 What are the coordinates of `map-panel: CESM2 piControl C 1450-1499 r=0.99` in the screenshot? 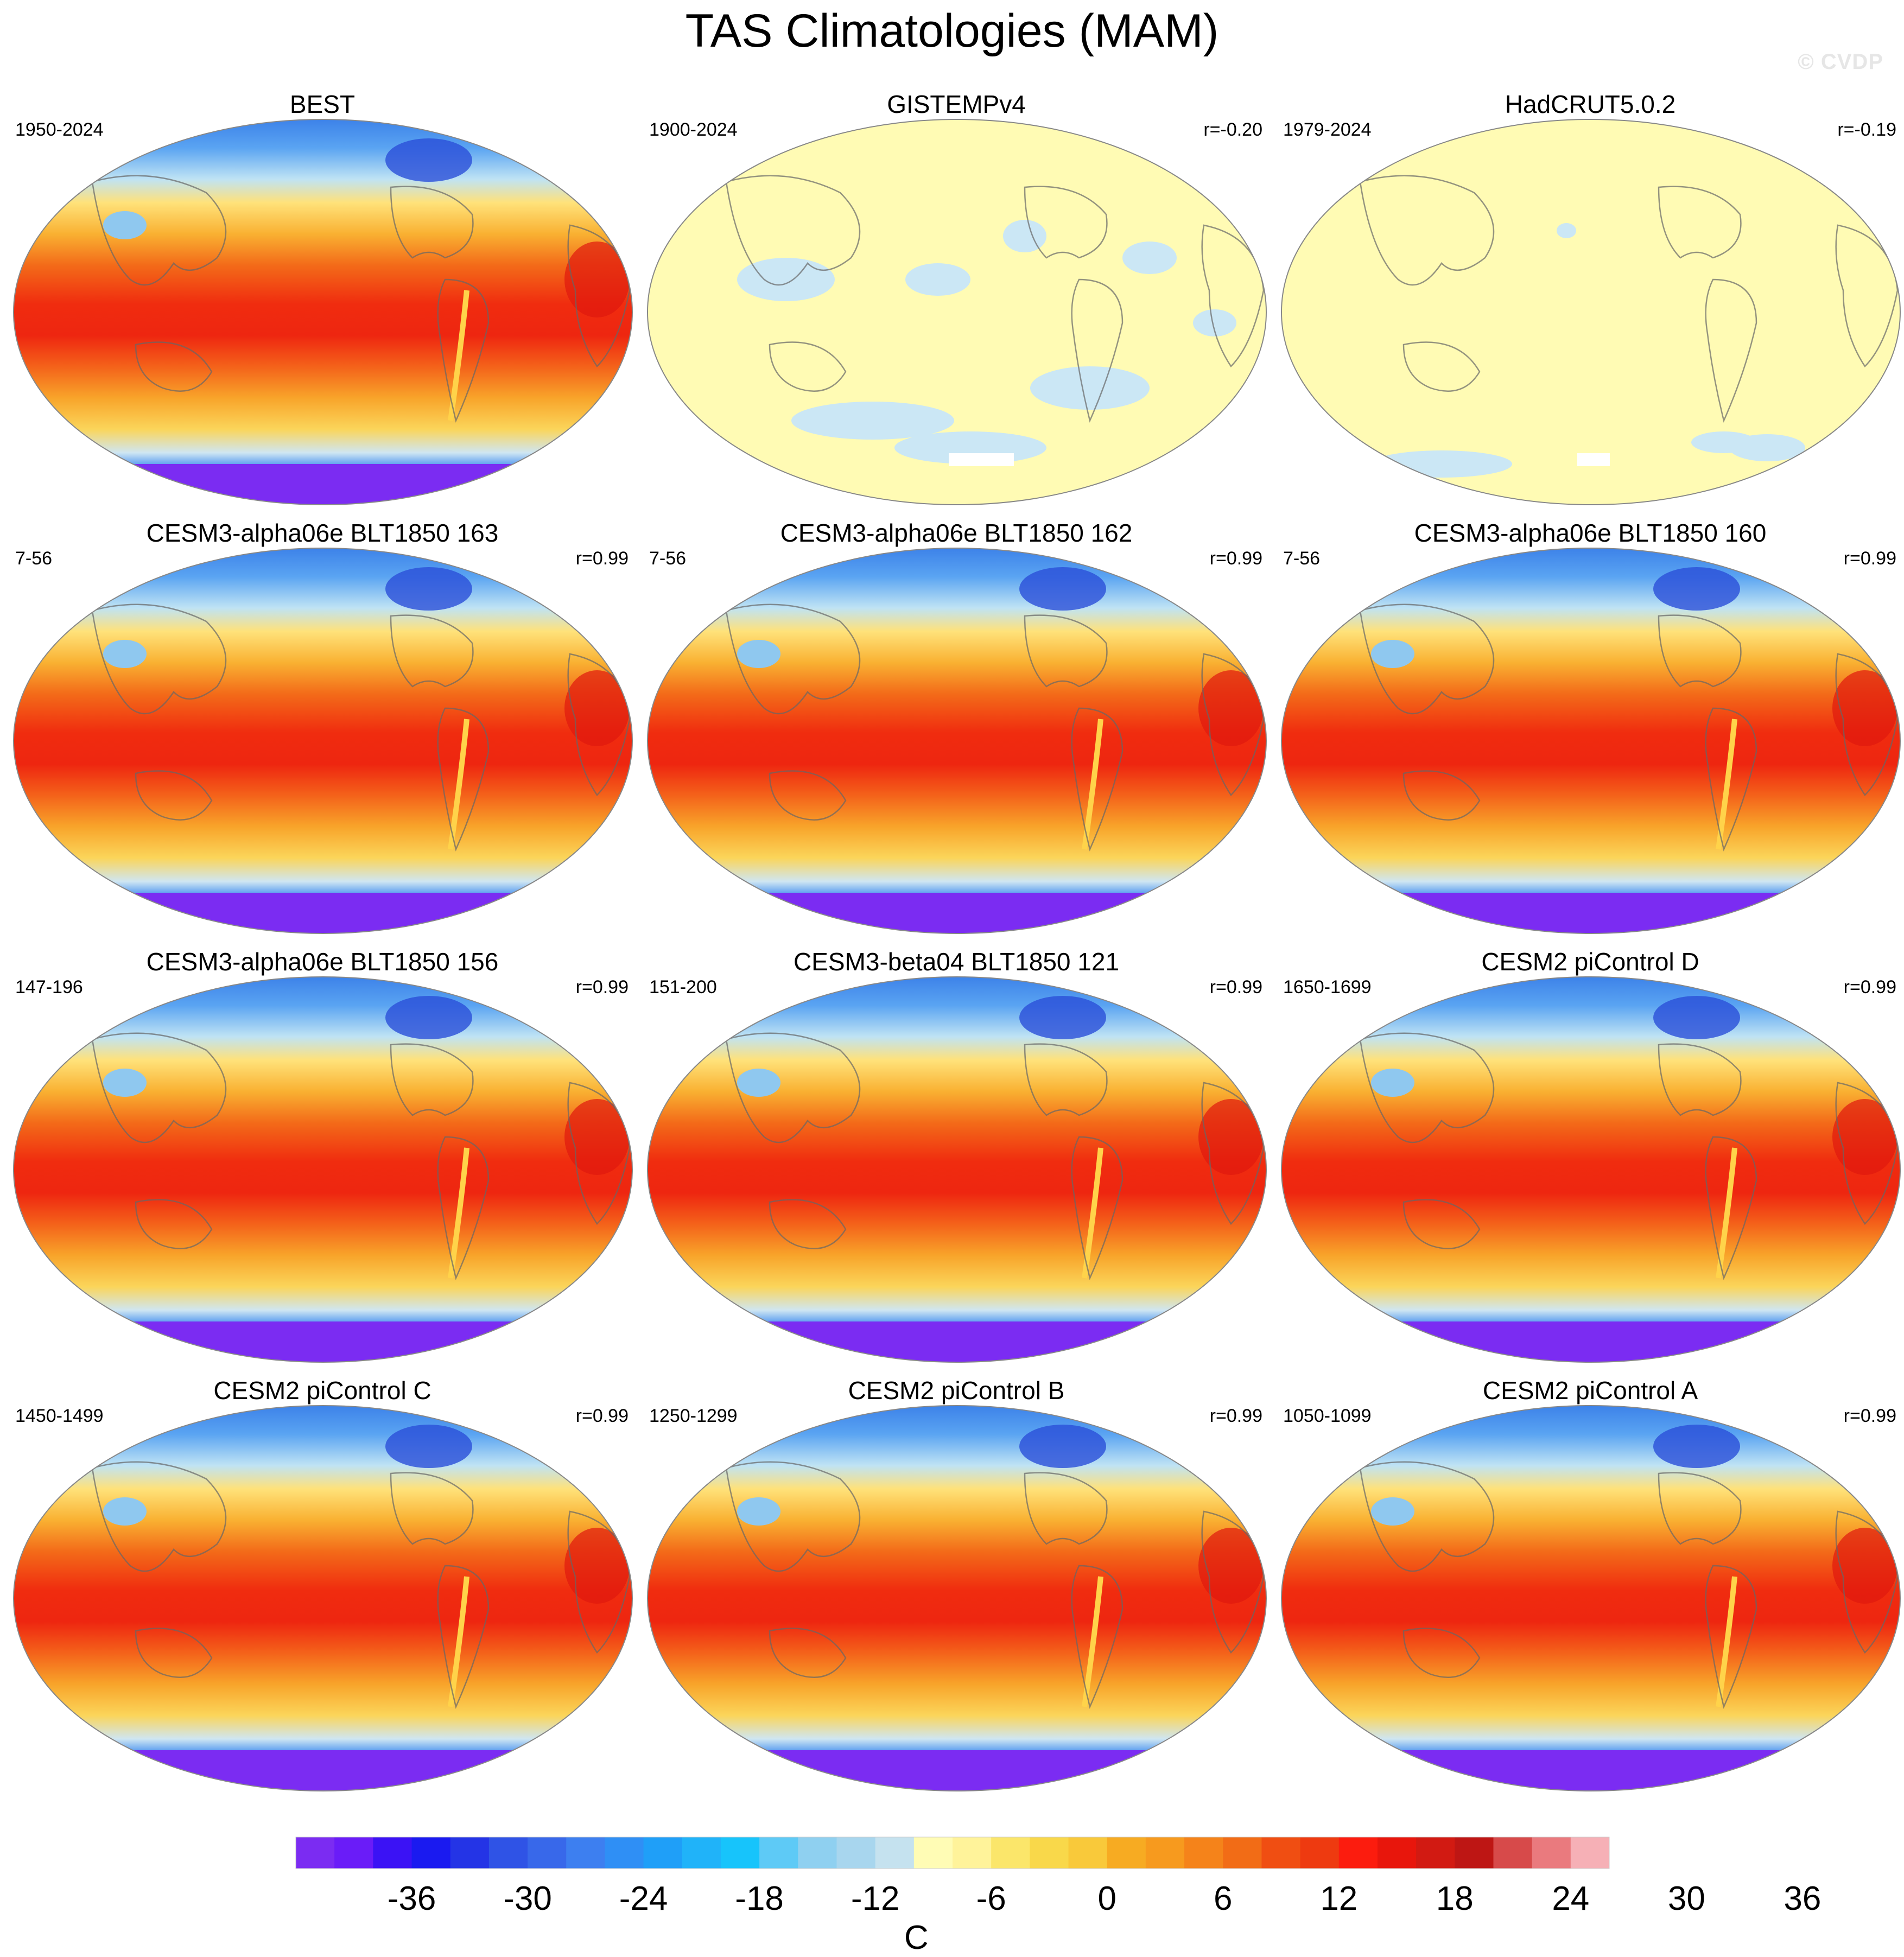 It's located at (322, 1587).